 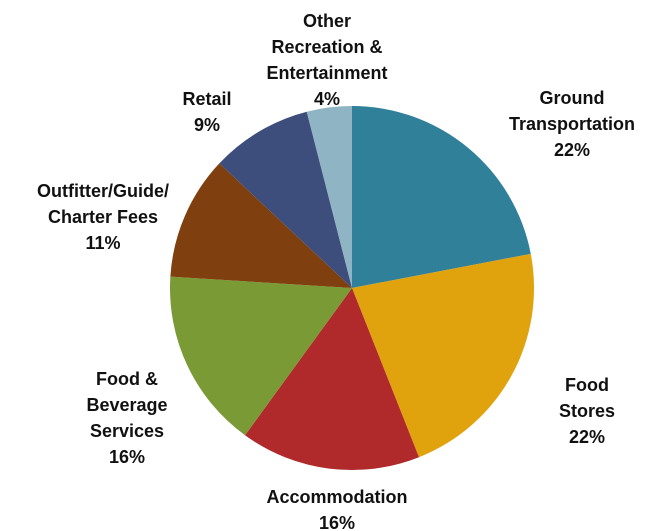 What do you see at coordinates (326, 99) in the screenshot?
I see `value-label: 4%` at bounding box center [326, 99].